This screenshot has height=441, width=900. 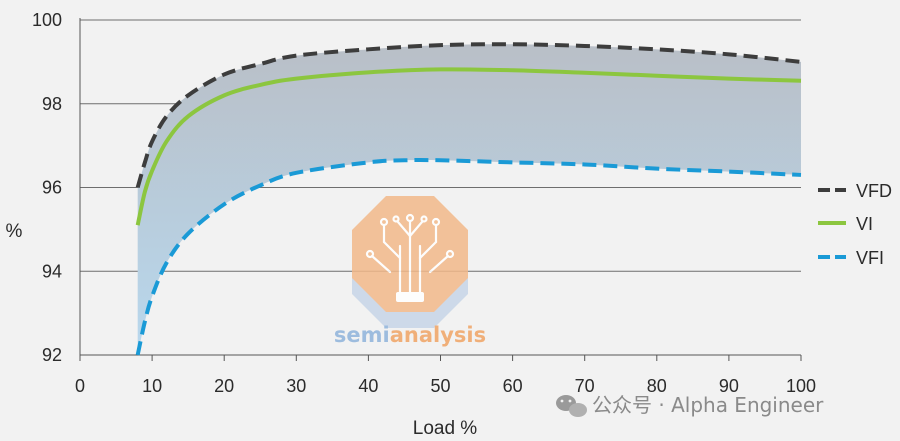 I want to click on x-tick-20: 20, so click(x=224, y=386).